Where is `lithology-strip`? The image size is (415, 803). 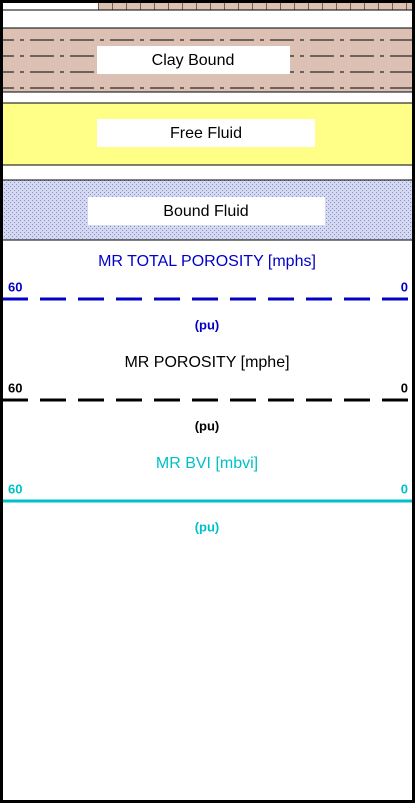
lithology-strip is located at coordinates (207, 5).